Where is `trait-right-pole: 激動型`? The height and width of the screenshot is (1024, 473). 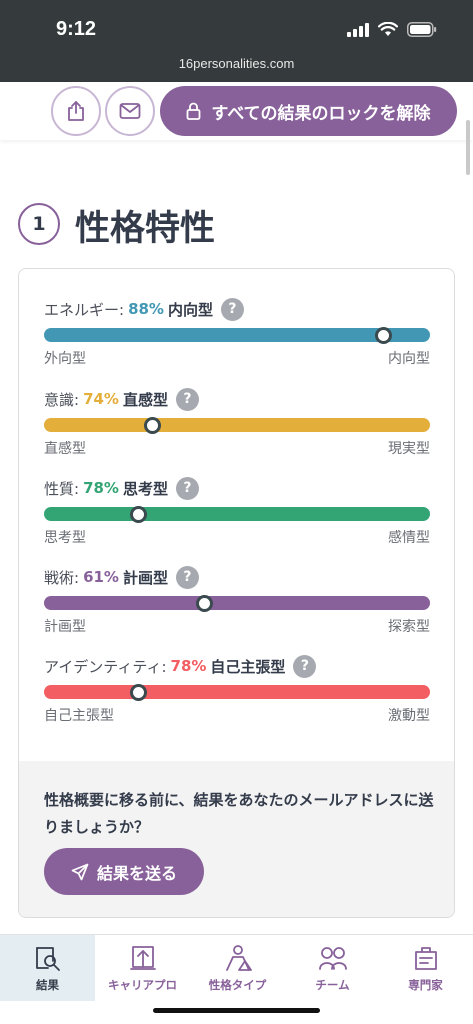 trait-right-pole: 激動型 is located at coordinates (409, 716).